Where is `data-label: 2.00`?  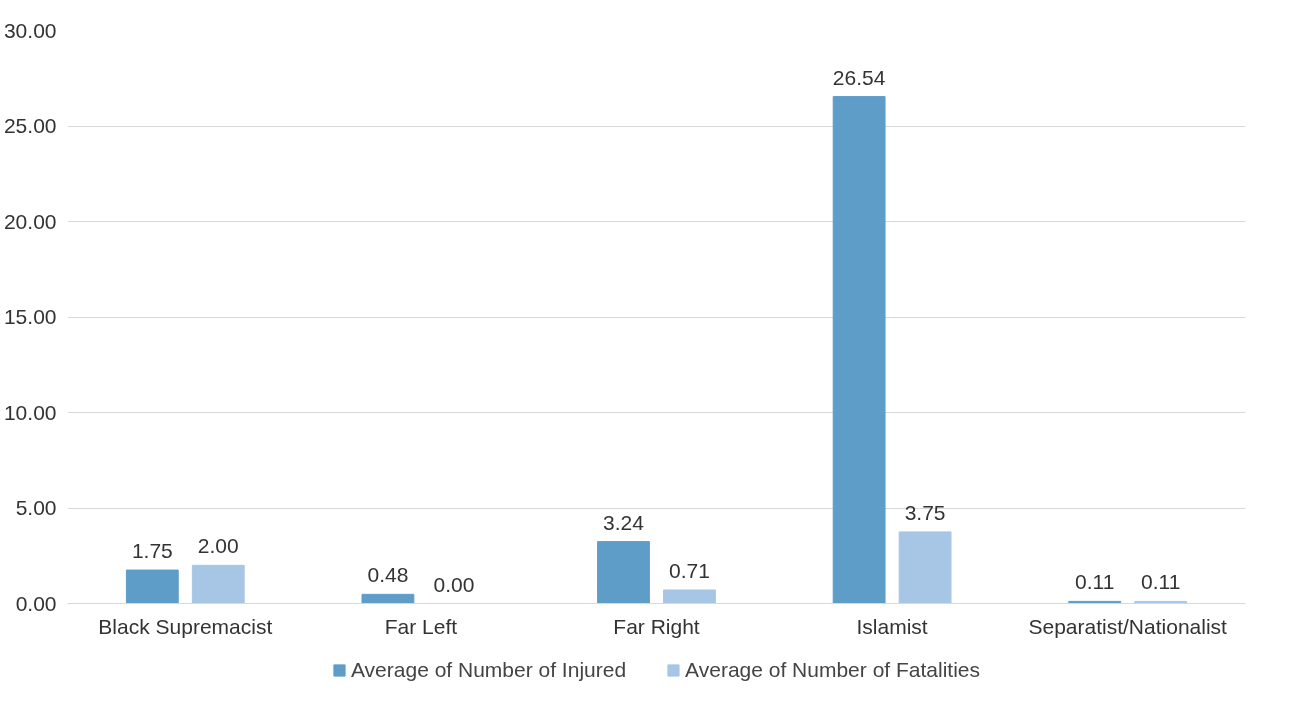
data-label: 2.00 is located at coordinates (218, 546).